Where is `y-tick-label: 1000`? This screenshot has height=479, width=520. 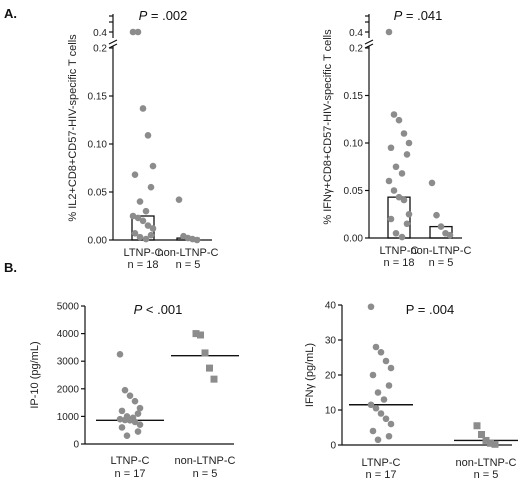
y-tick-label: 1000 is located at coordinates (68, 417).